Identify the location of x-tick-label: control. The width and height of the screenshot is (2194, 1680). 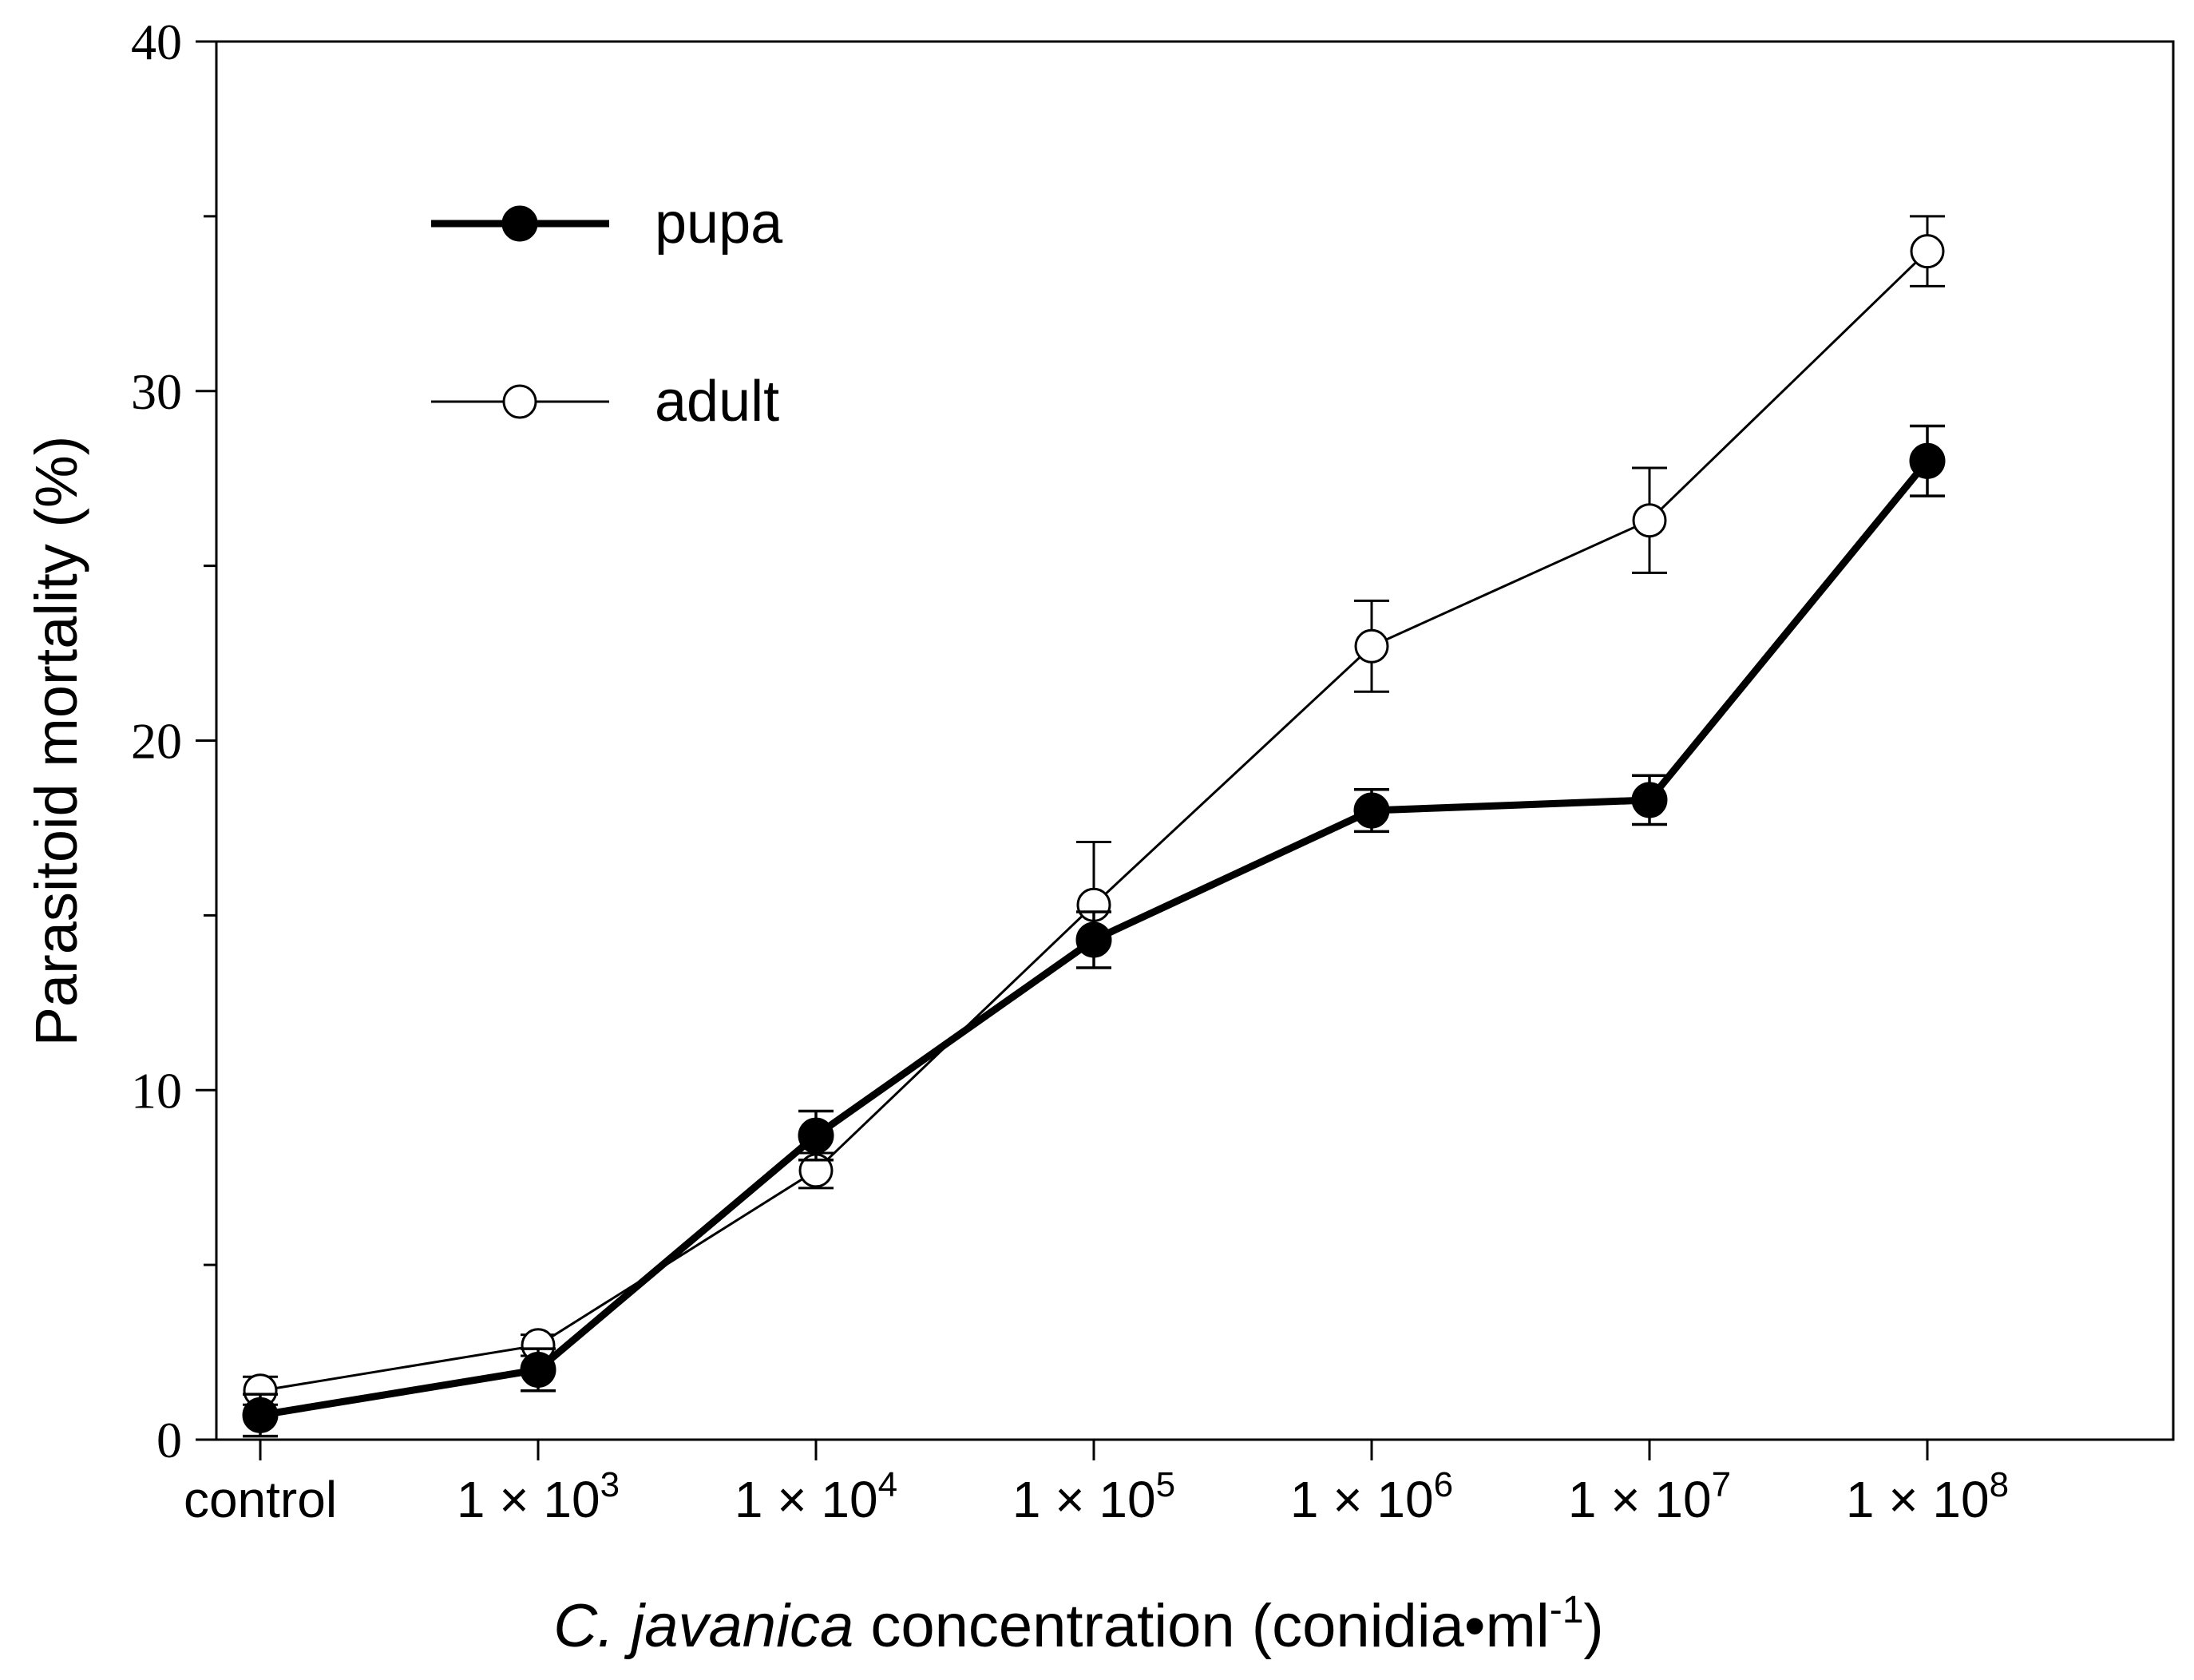
(260, 1499).